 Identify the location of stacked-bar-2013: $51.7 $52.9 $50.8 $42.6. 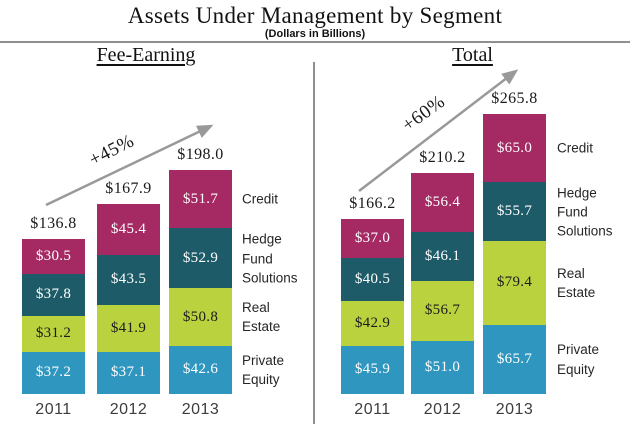
(200, 282).